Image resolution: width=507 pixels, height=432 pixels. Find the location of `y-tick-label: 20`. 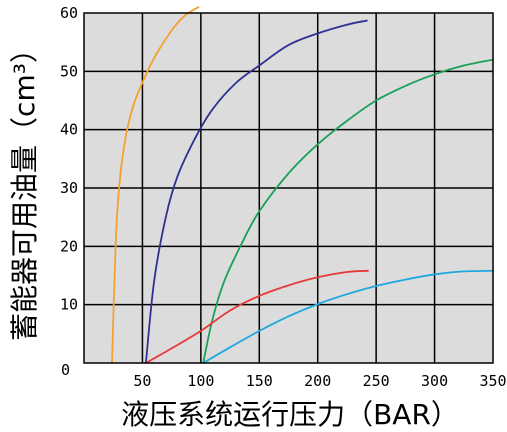

y-tick-label: 20 is located at coordinates (69, 246).